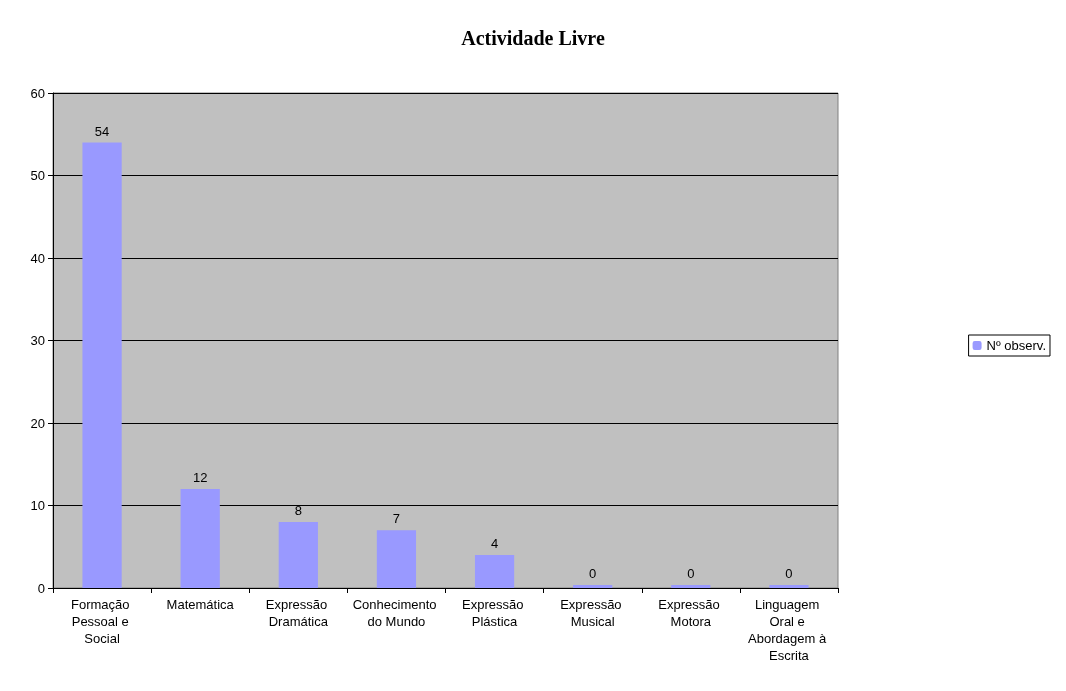 The image size is (1066, 691). I want to click on data-label: 54, so click(102, 131).